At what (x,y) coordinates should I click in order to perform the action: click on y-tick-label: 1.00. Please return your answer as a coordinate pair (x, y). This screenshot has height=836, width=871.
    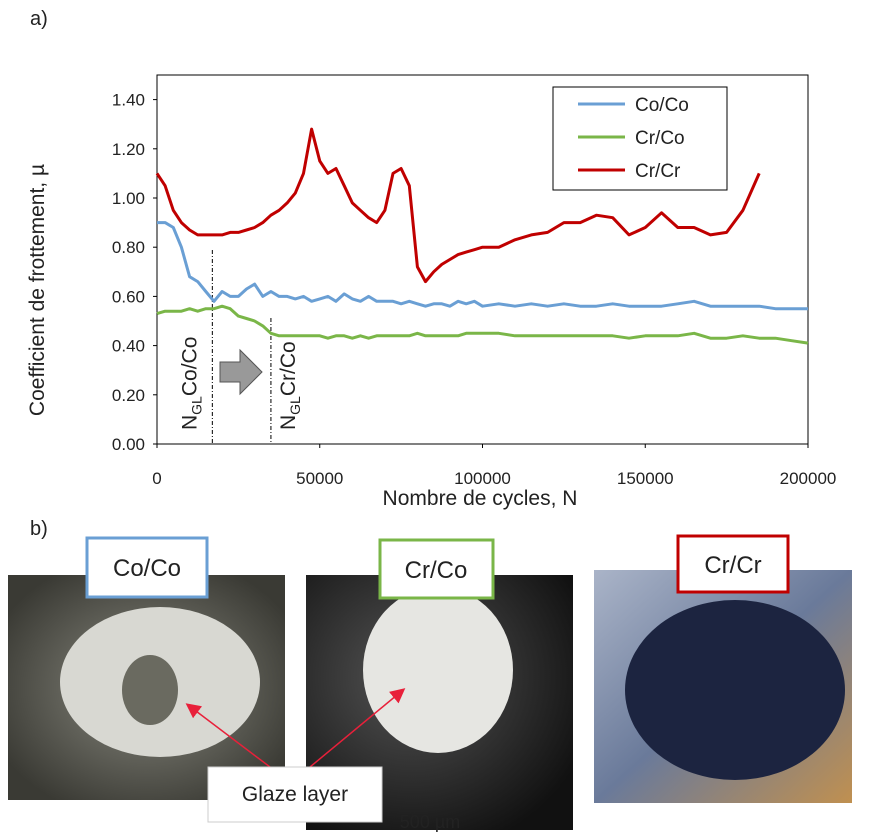
    Looking at the image, I should click on (128, 198).